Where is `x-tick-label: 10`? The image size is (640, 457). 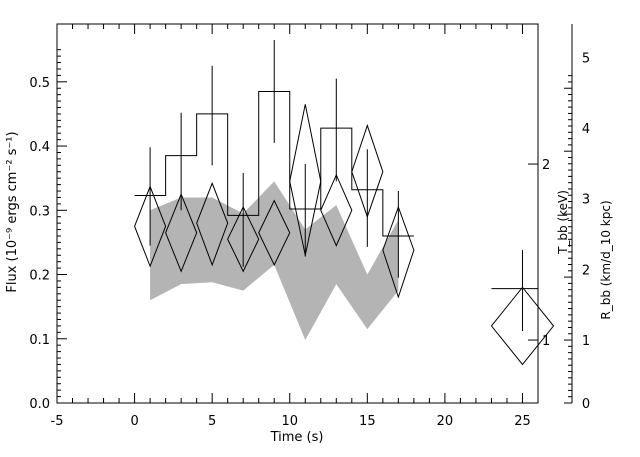
x-tick-label: 10 is located at coordinates (289, 421).